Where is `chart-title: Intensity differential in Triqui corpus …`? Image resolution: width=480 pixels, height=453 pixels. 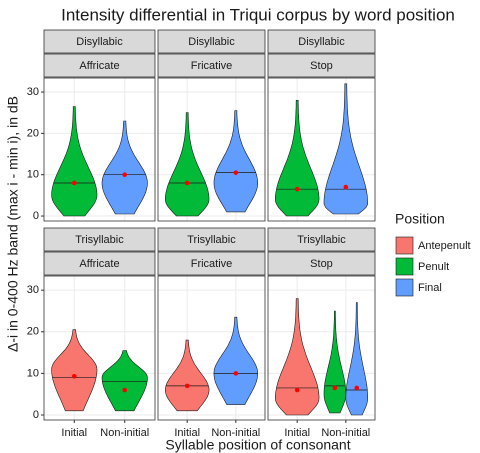 chart-title: Intensity differential in Triqui corpus … is located at coordinates (258, 14).